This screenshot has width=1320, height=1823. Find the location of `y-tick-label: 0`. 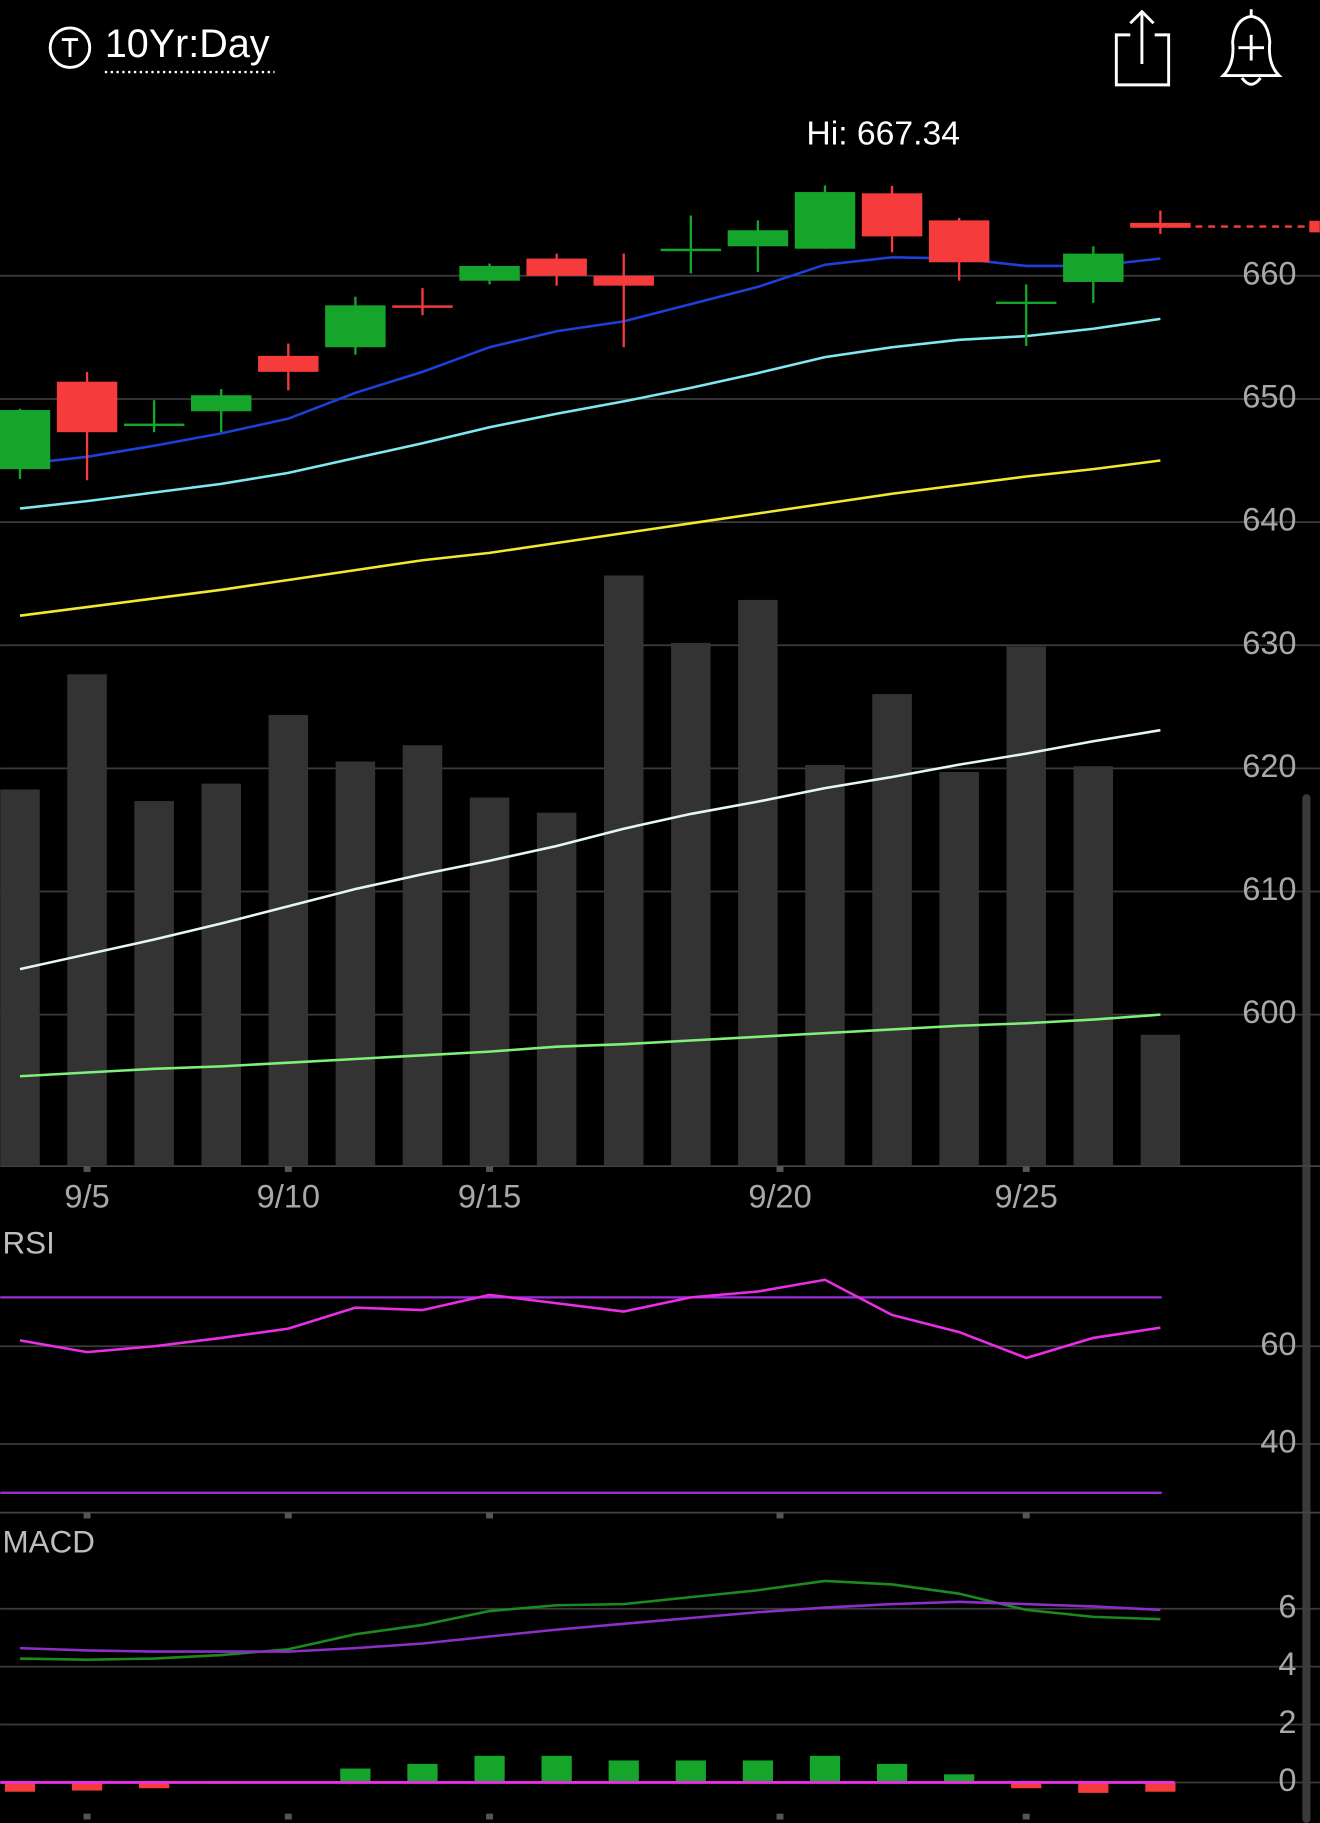

y-tick-label: 0 is located at coordinates (1287, 1780).